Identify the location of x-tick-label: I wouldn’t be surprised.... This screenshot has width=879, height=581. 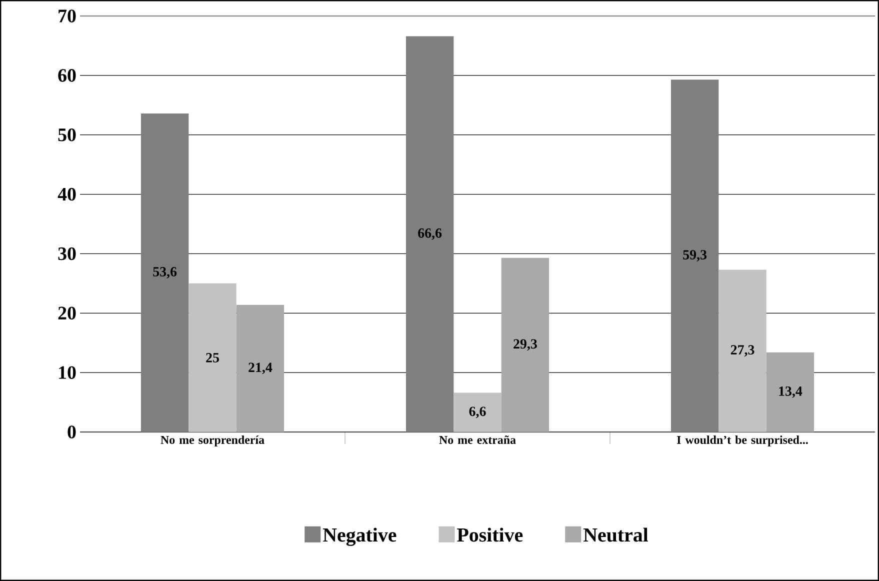
(742, 441).